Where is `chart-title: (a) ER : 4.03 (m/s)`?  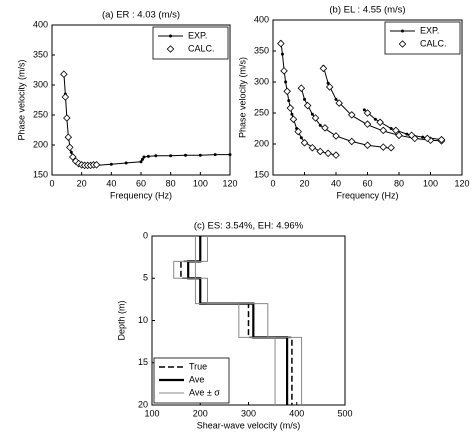 chart-title: (a) ER : 4.03 (m/s) is located at coordinates (141, 15).